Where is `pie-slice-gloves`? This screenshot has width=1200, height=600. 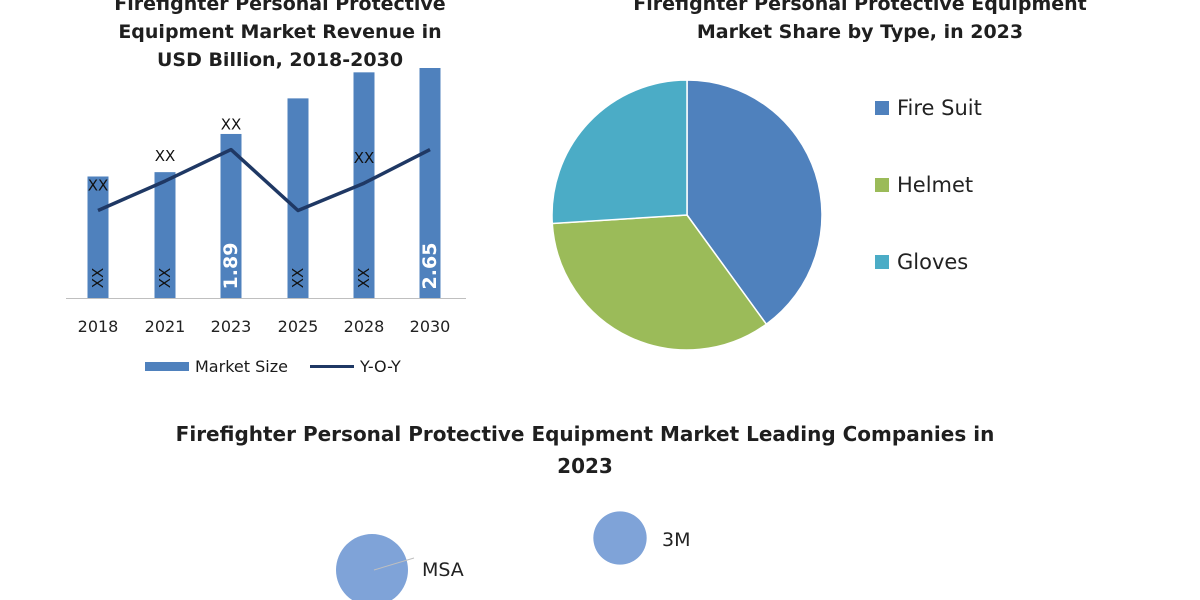 pie-slice-gloves is located at coordinates (619, 152).